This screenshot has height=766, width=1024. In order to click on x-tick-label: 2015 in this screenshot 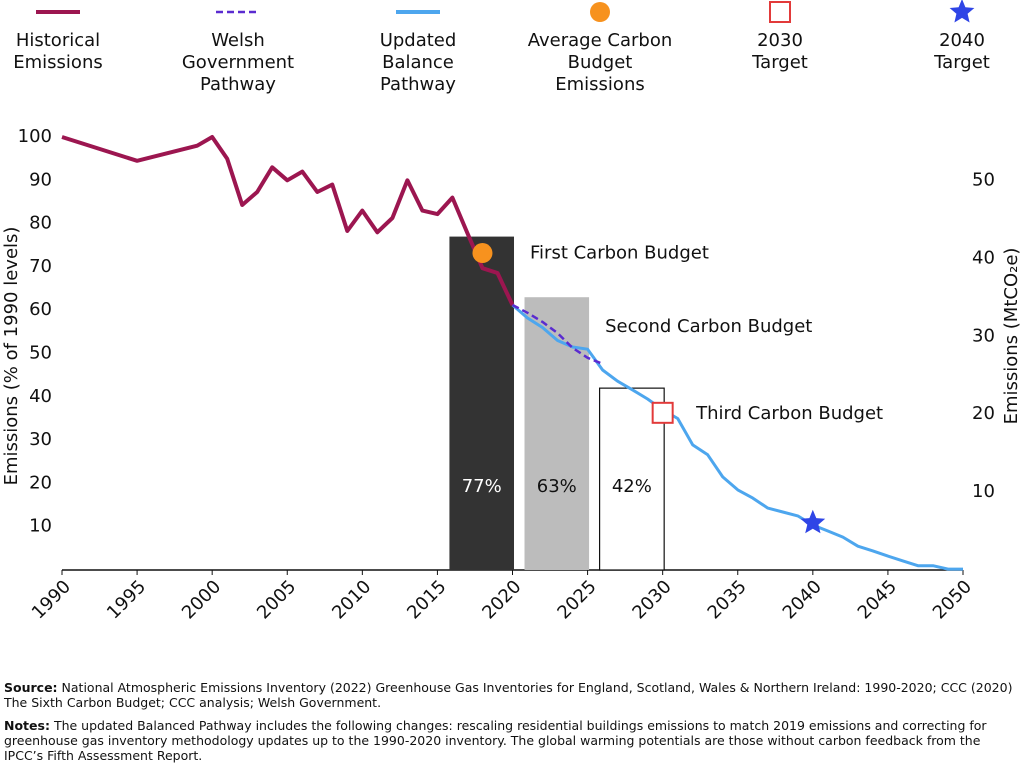, I will do `click(426, 599)`.